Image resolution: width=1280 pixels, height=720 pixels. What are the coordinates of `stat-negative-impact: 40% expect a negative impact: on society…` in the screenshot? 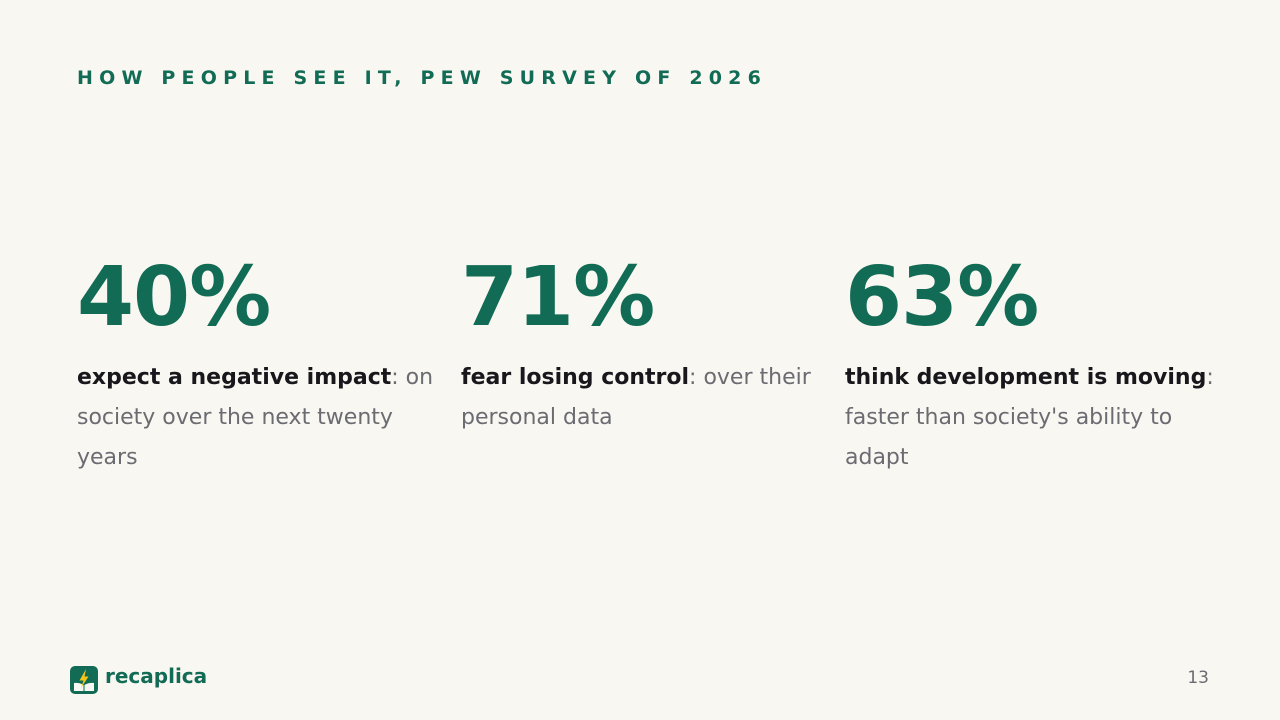 It's located at (263, 365).